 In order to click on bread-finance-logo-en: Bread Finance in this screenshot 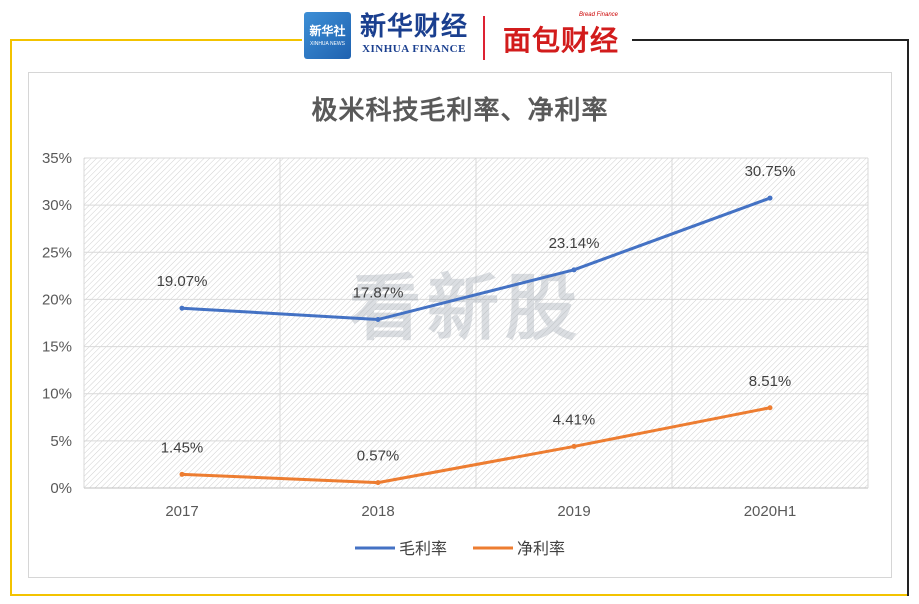, I will do `click(598, 15)`.